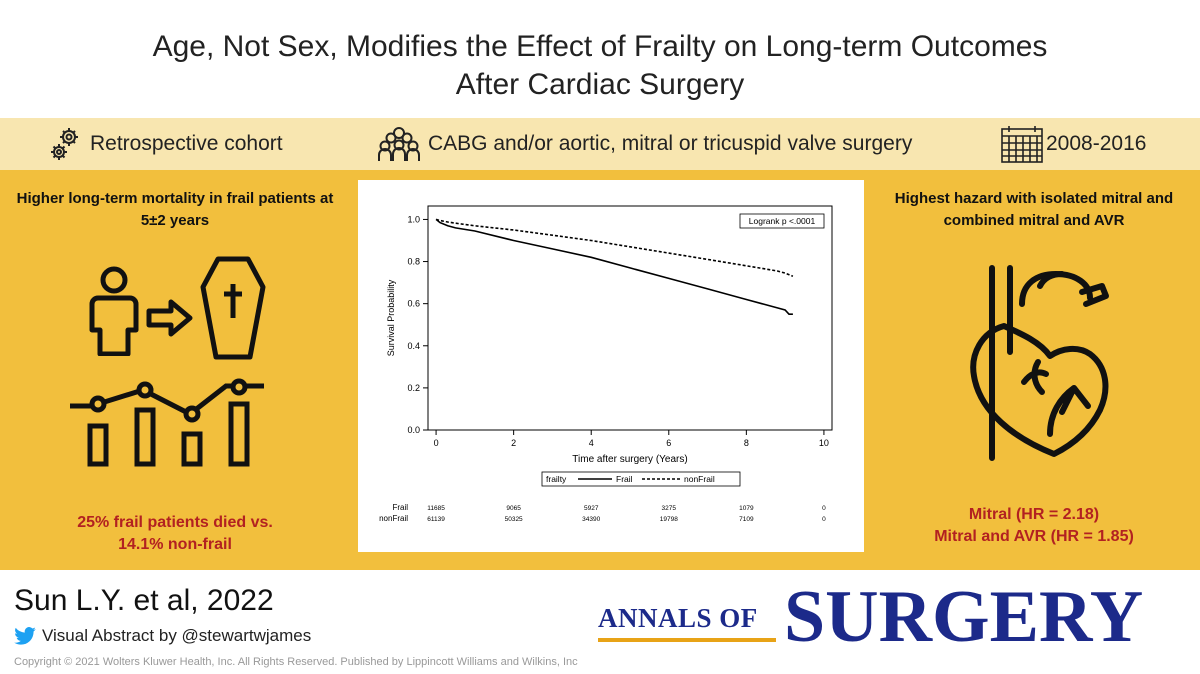 The image size is (1200, 674). Describe the element at coordinates (167, 422) in the screenshot. I see `trend-chart-icon` at that location.